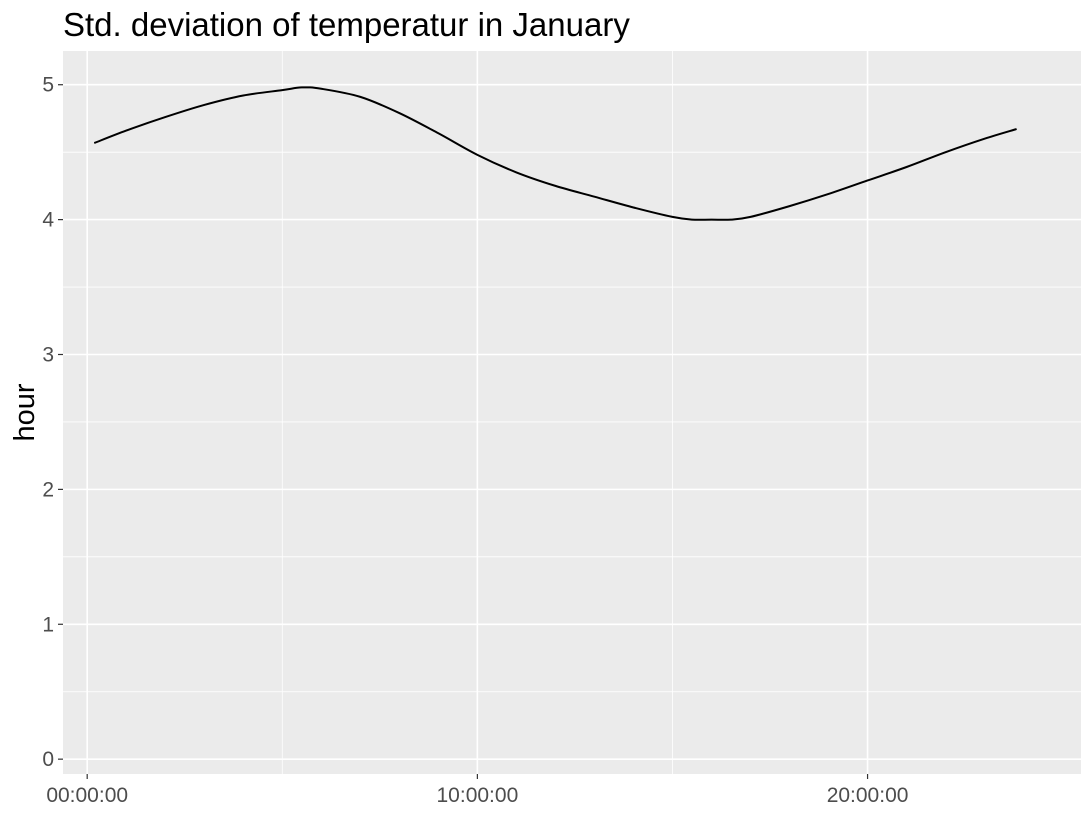 Image resolution: width=1091 pixels, height=815 pixels. I want to click on chart-title: Std. deviation of temperatur in January, so click(346, 24).